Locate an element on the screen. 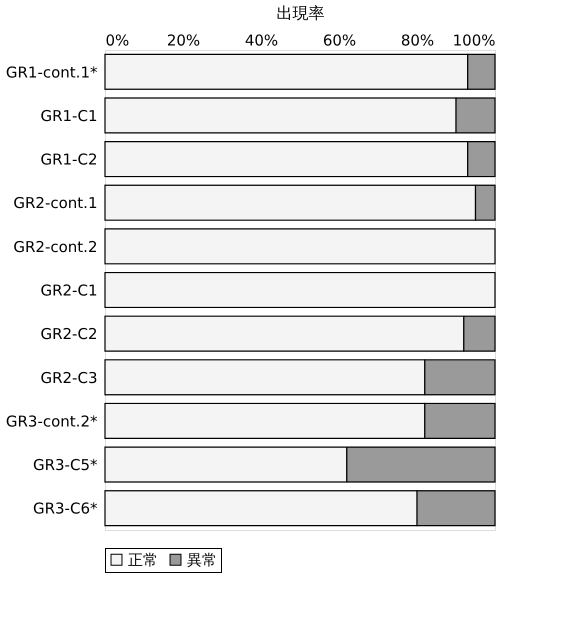  x-tick-label: 60% is located at coordinates (339, 41).